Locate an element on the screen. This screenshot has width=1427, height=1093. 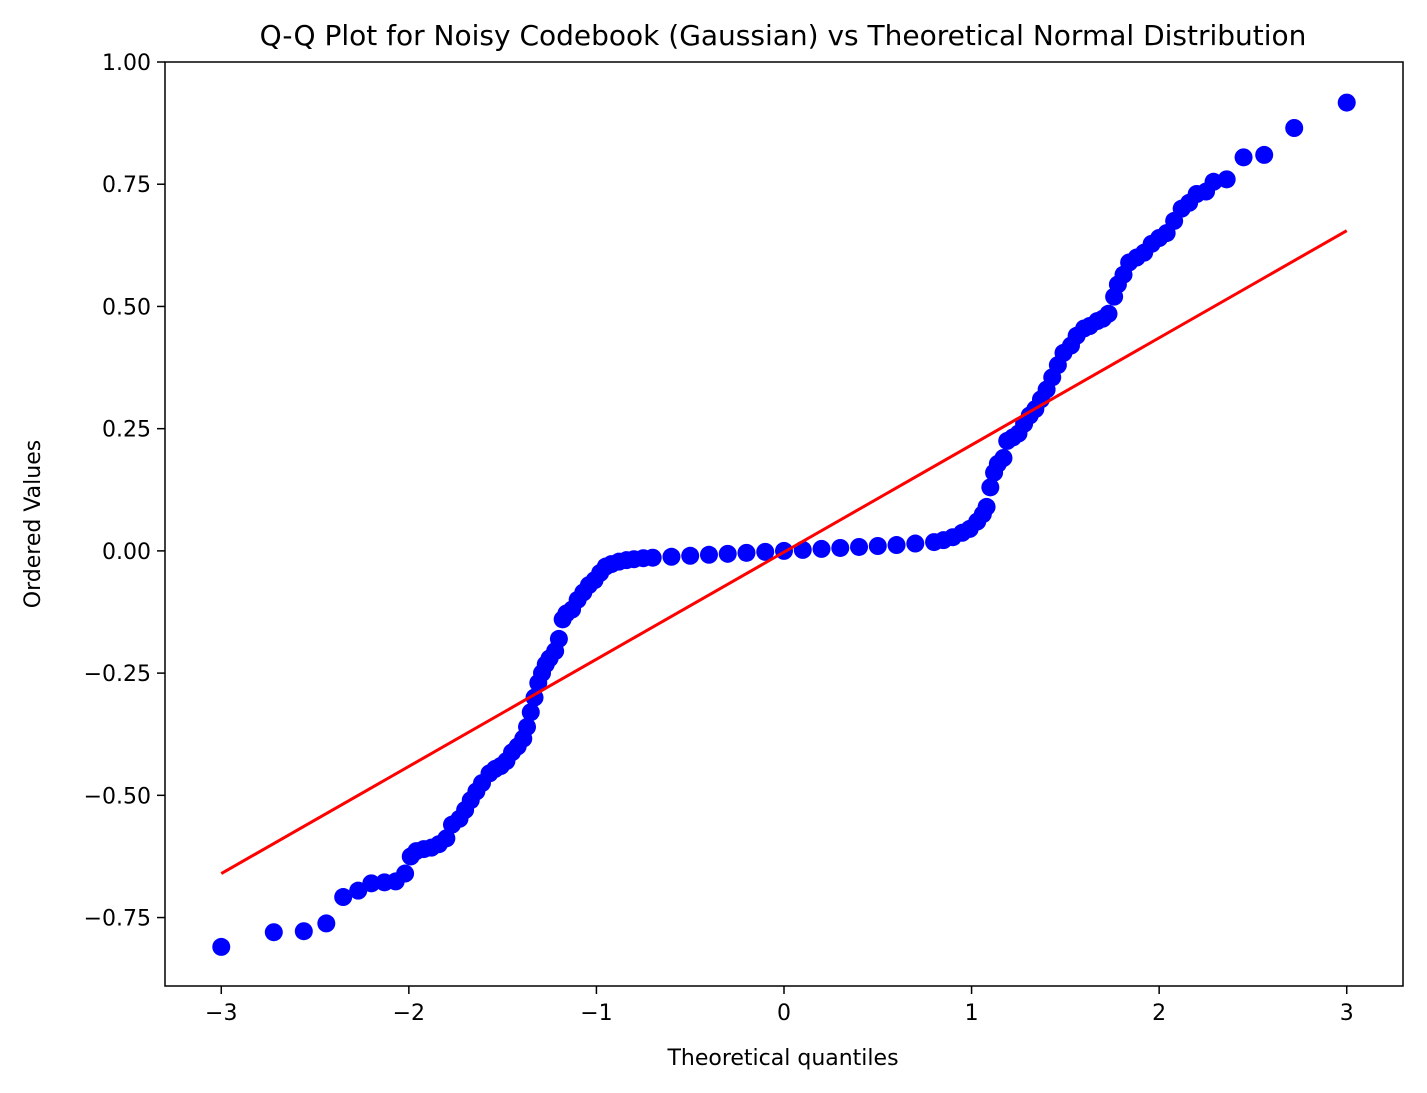
y-axis-label: Ordered Values is located at coordinates (33, 524).